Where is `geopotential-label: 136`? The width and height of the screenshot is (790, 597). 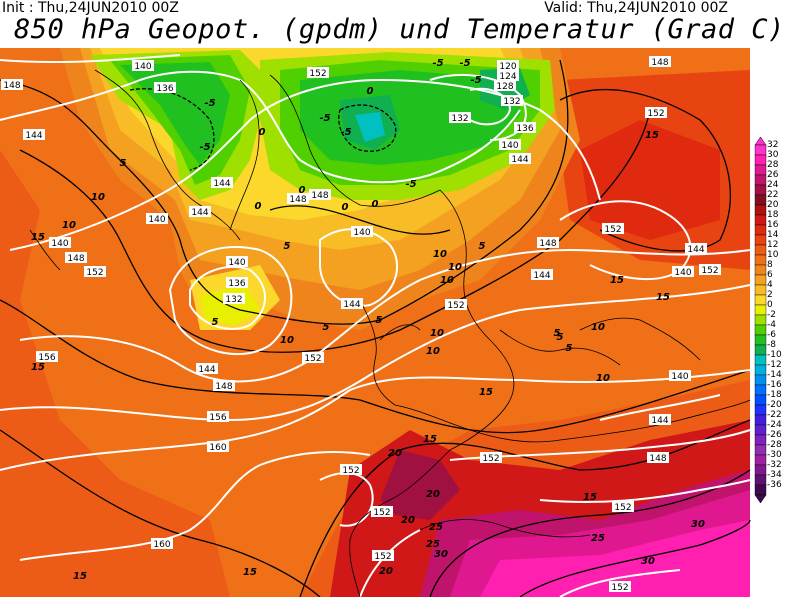
geopotential-label: 136 is located at coordinates (525, 128).